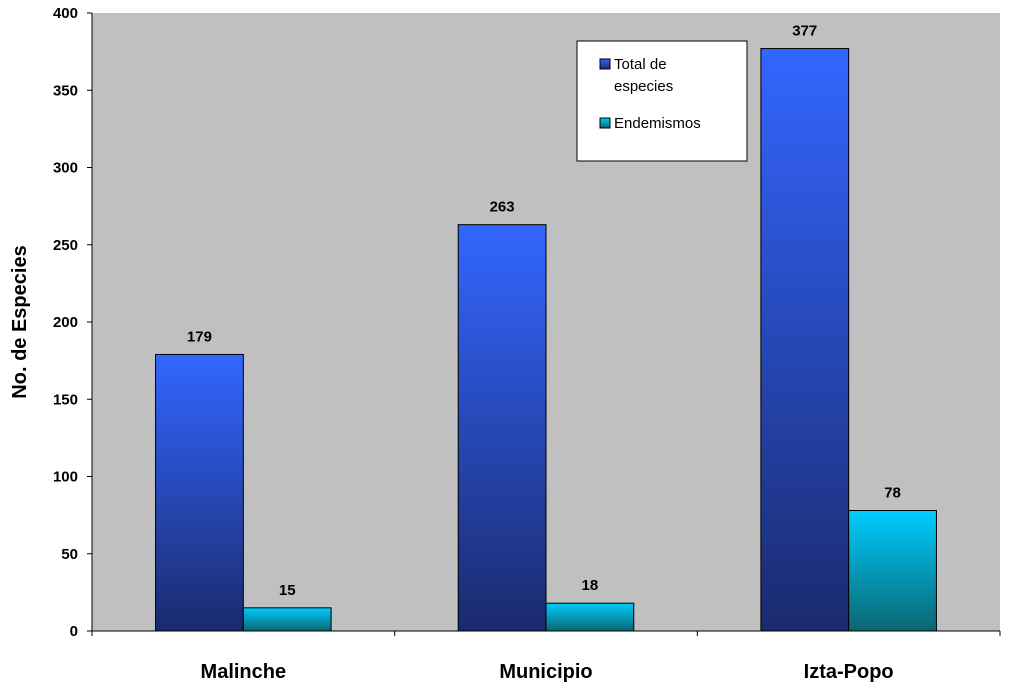  Describe the element at coordinates (65, 13) in the screenshot. I see `y-tick-label: 400` at that location.